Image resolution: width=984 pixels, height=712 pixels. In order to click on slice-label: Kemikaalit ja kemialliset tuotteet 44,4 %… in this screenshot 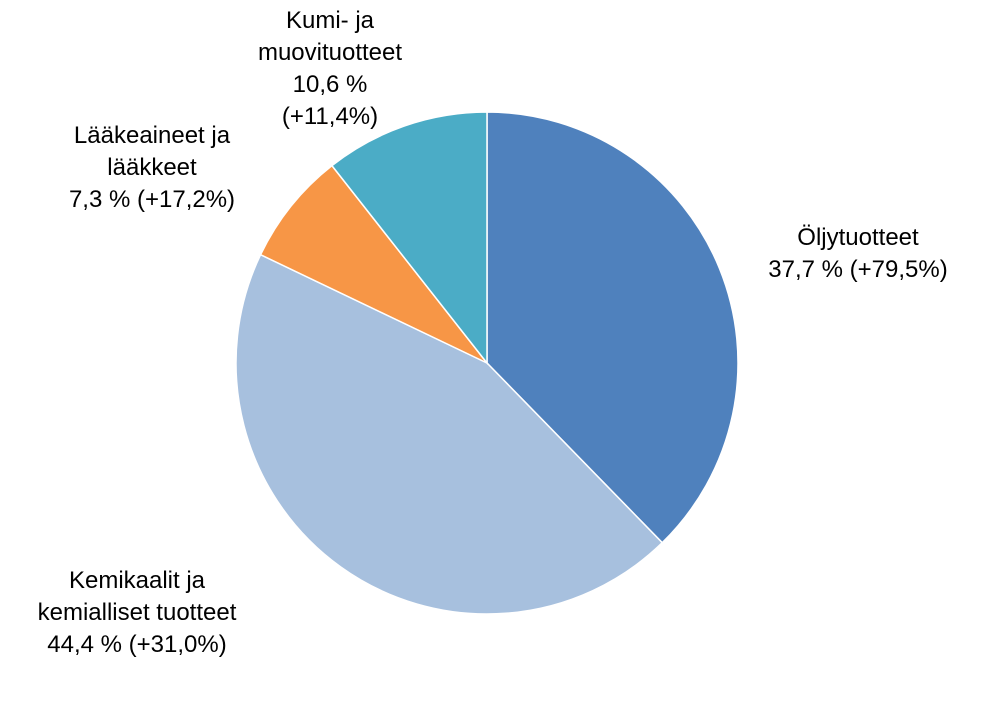, I will do `click(137, 613)`.